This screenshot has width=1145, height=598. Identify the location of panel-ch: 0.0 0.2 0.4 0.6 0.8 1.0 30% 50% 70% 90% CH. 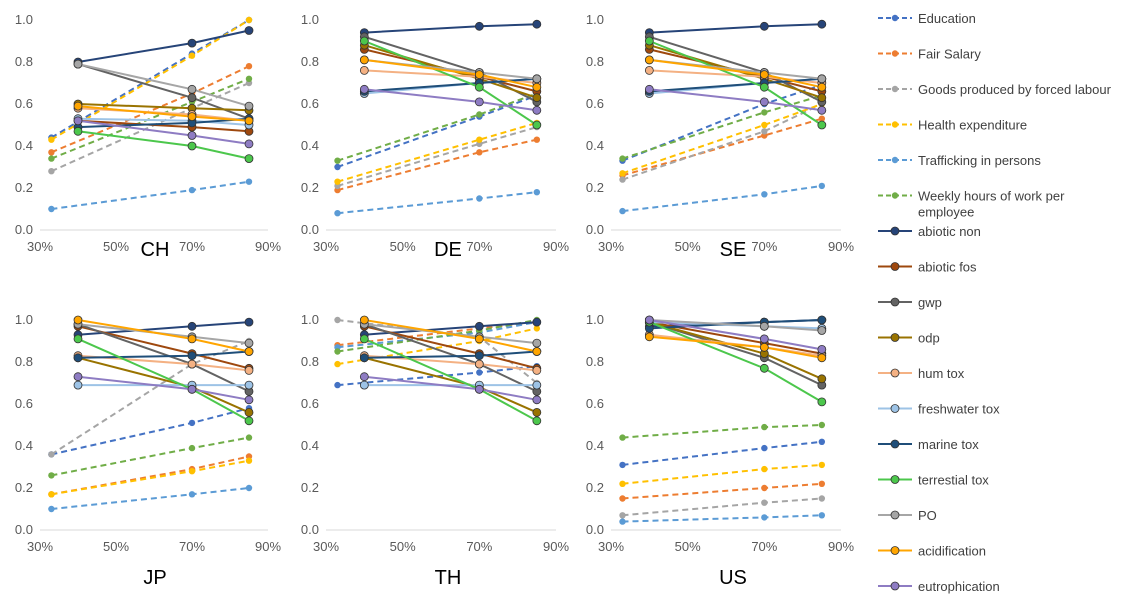
(148, 136).